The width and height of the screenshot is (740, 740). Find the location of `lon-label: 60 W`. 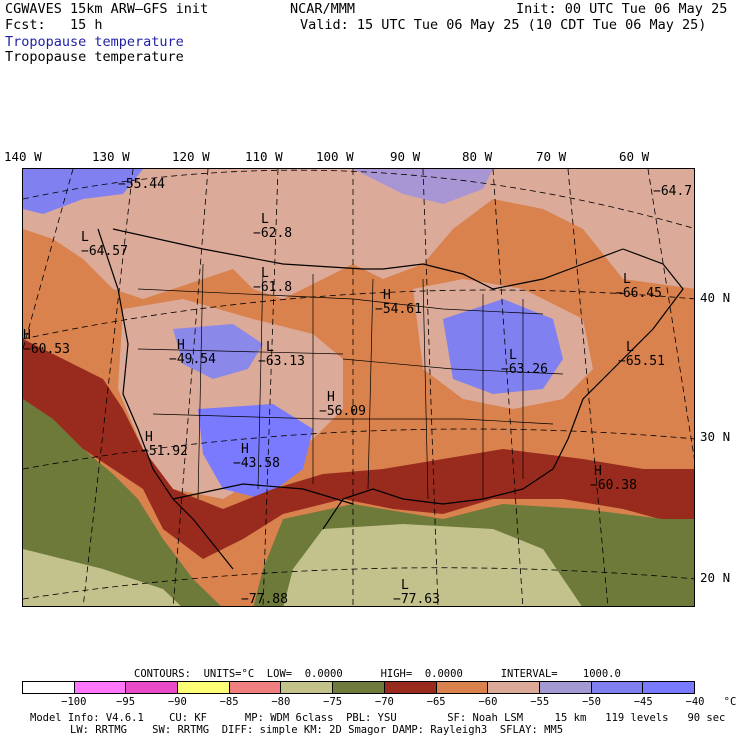

lon-label: 60 W is located at coordinates (634, 156).